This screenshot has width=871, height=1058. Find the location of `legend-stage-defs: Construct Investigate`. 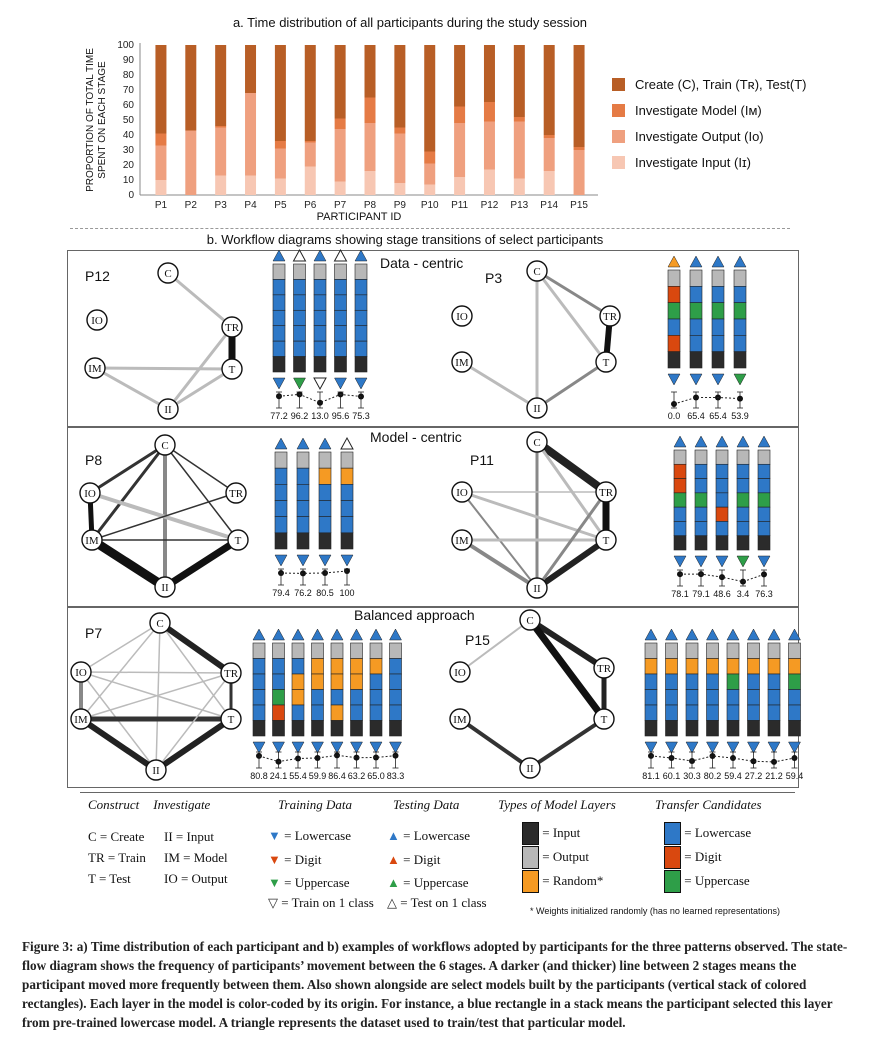

legend-stage-defs: Construct Investigate is located at coordinates (149, 805).